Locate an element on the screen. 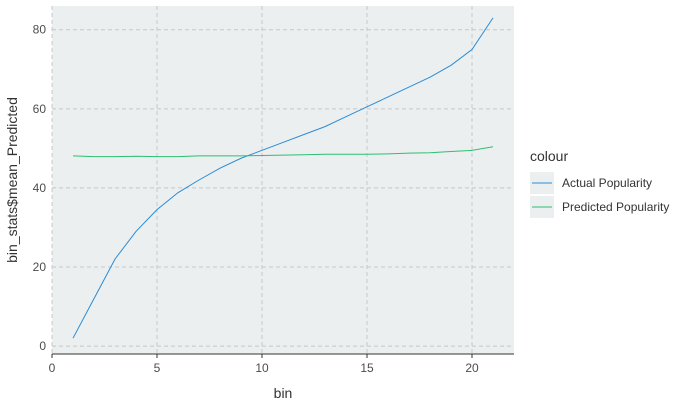 Image resolution: width=687 pixels, height=409 pixels. y-tick-label: 60 is located at coordinates (40, 109).